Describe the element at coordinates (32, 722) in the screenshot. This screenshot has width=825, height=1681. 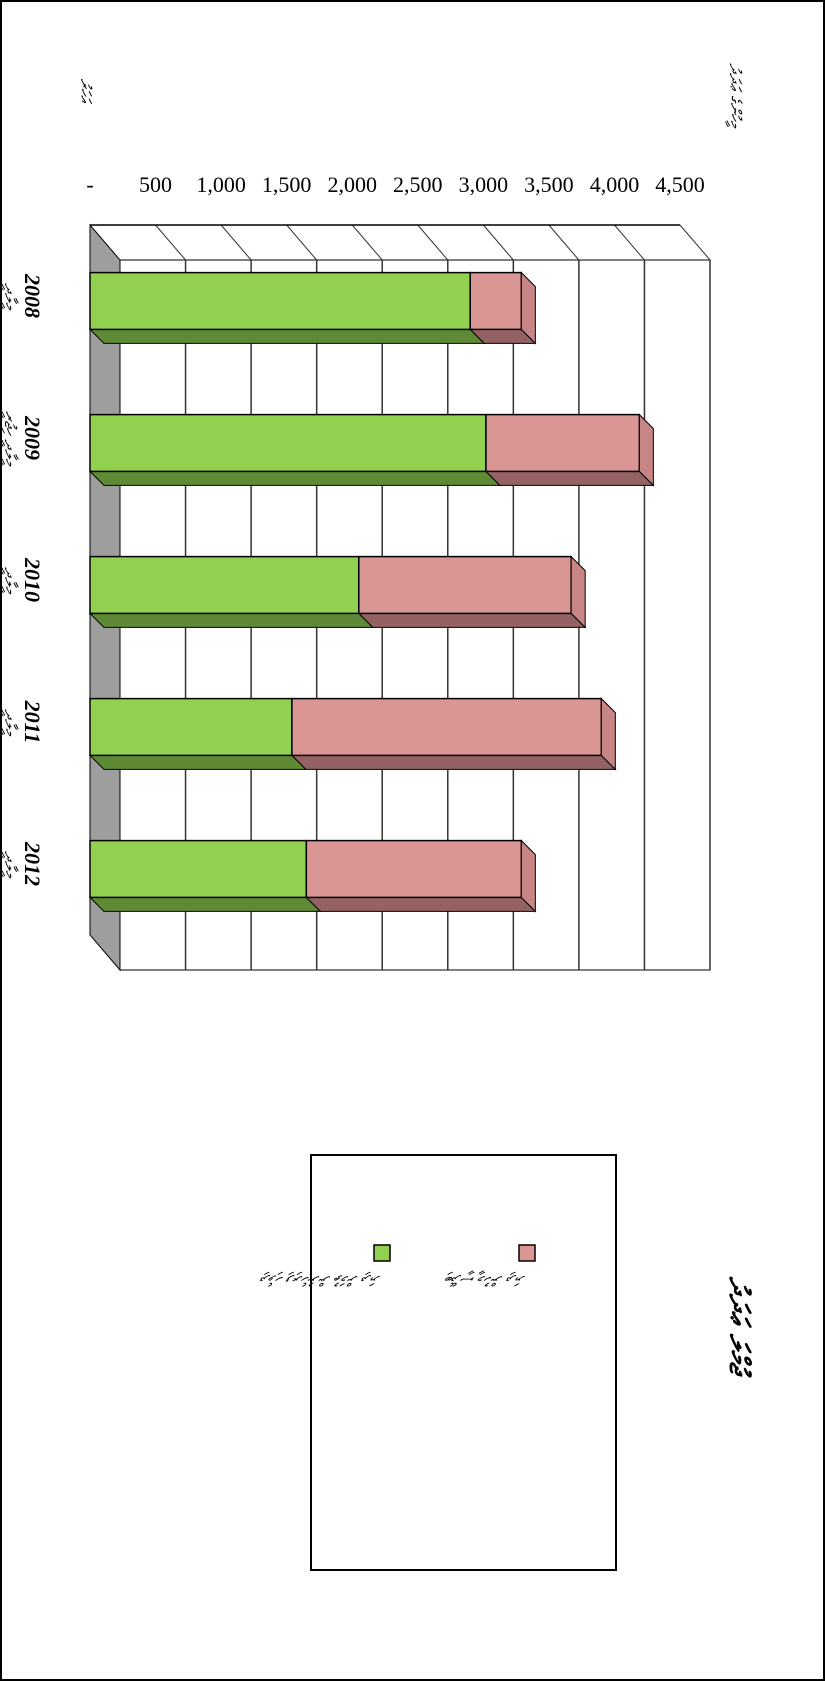
I see `category-label: 2011` at that location.